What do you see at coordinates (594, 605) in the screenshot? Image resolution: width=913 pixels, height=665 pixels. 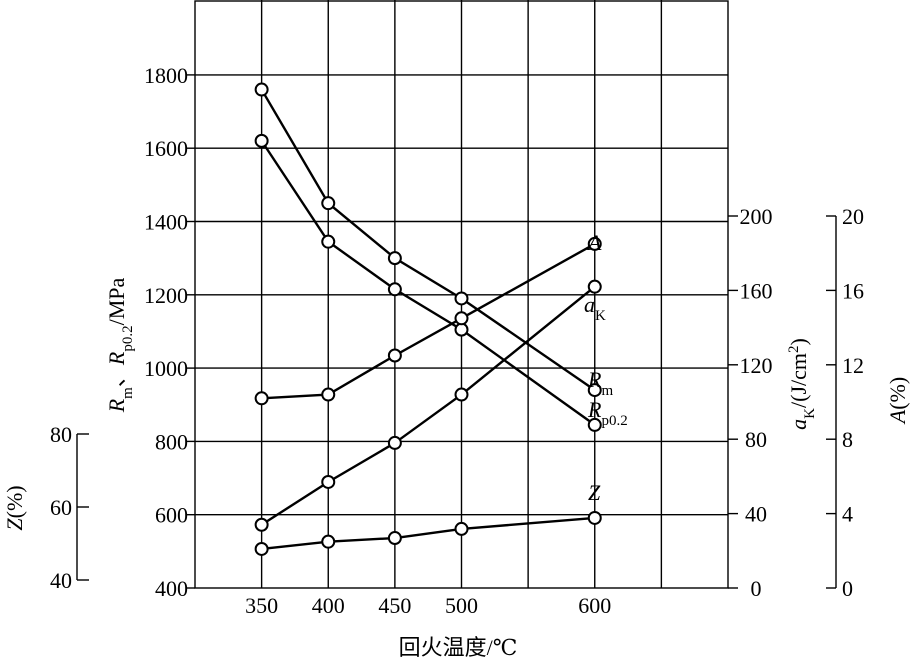 I see `x-tick-label: 600` at bounding box center [594, 605].